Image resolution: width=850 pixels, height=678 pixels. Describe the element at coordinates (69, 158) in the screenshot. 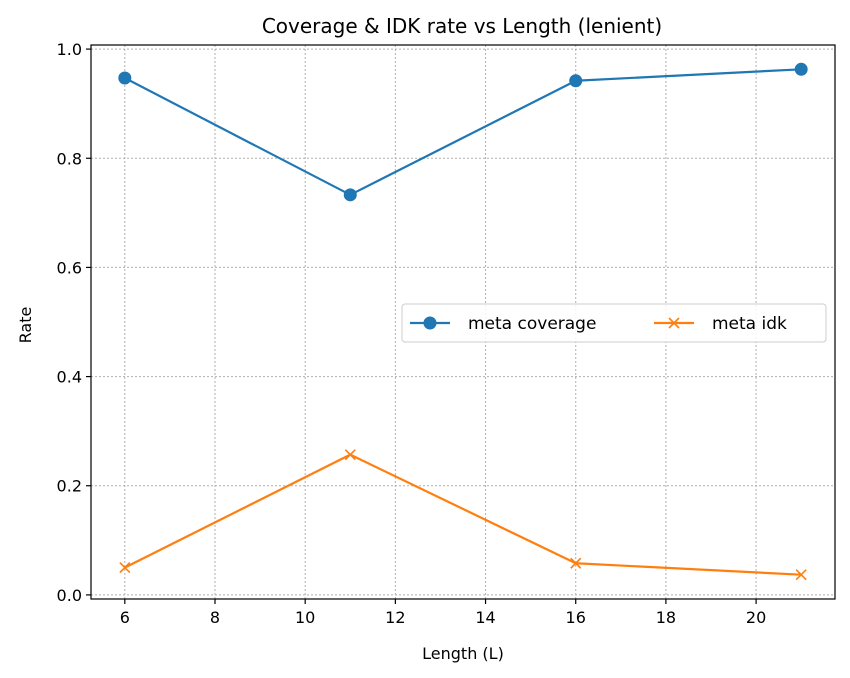

I see `y-tick-label: 0.8` at that location.